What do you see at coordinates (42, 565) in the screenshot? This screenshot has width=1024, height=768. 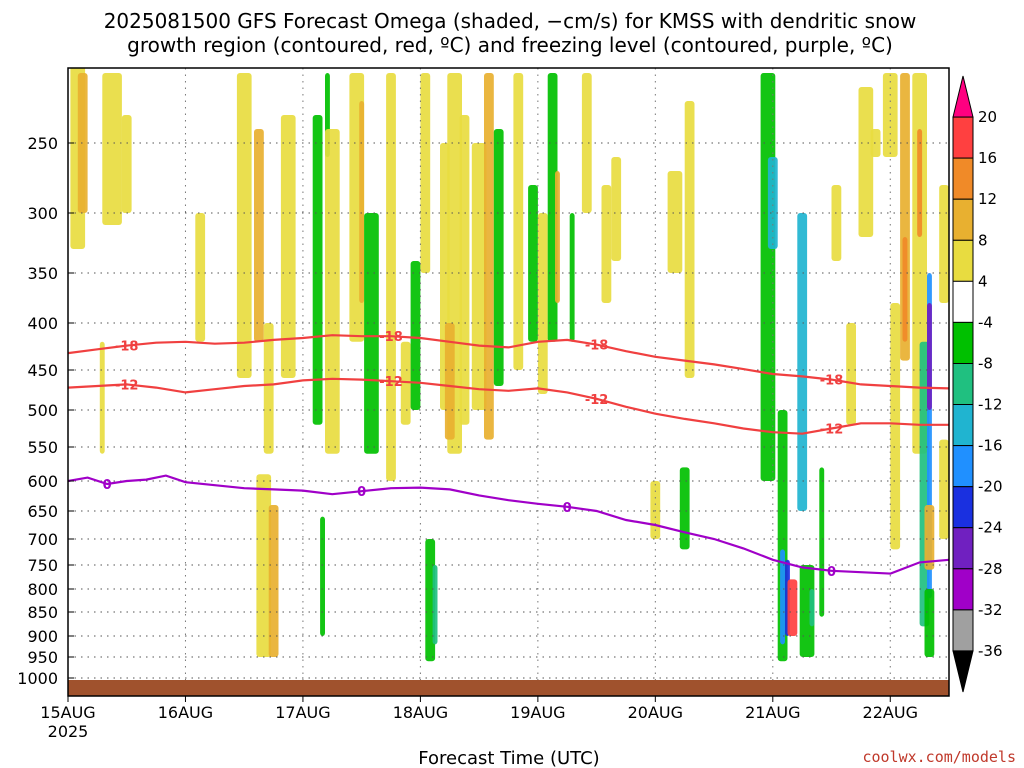 I see `y-tick-label: 750` at bounding box center [42, 565].